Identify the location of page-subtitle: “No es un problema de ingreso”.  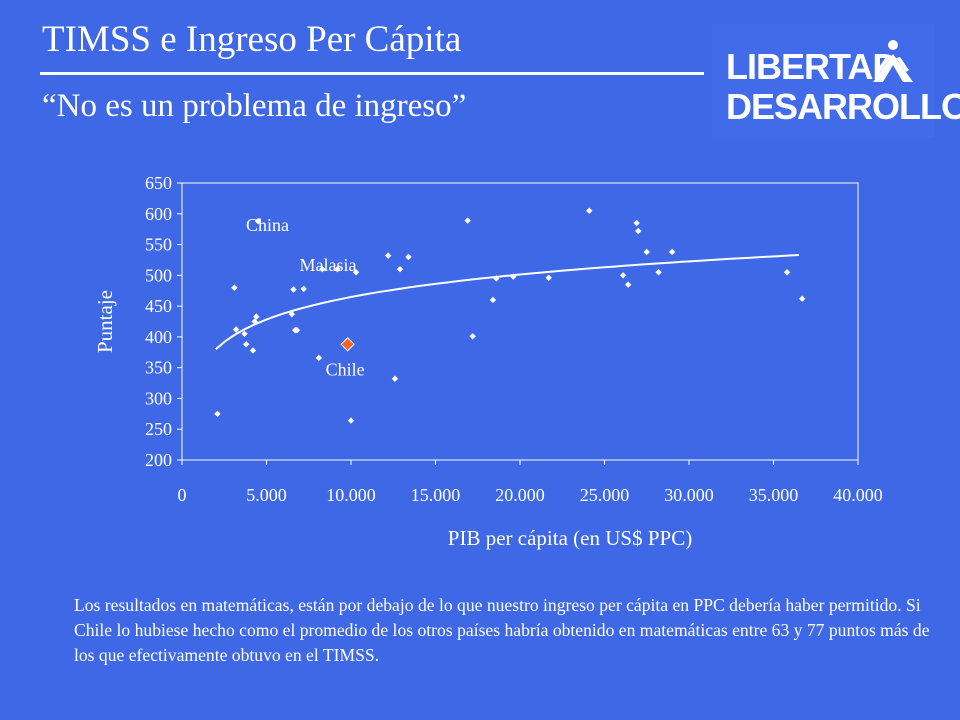
(254, 106).